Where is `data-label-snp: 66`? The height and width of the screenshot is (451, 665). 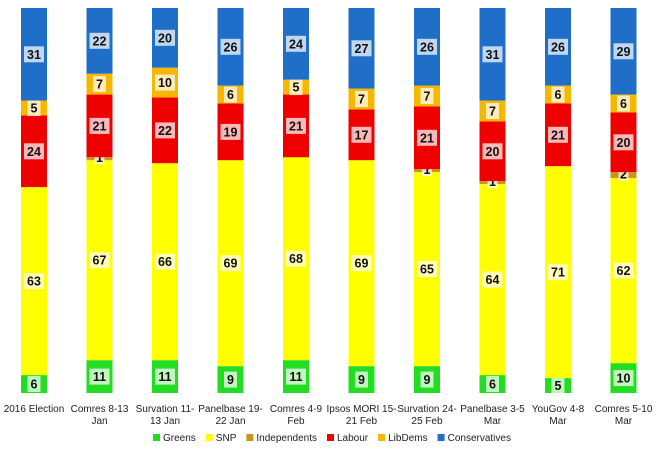 data-label-snp: 66 is located at coordinates (165, 262).